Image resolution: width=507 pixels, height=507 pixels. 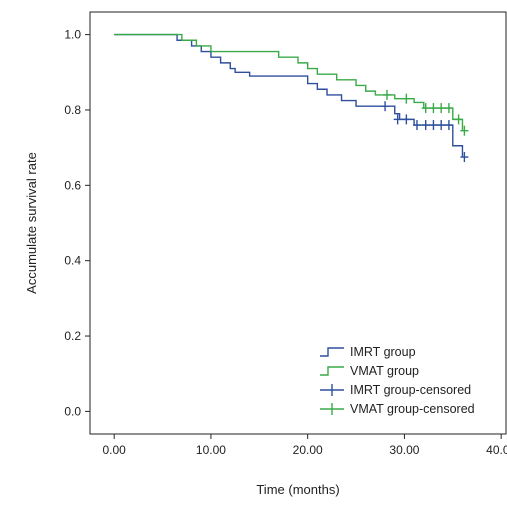 What do you see at coordinates (496, 450) in the screenshot?
I see `x-tick-label: 40.00` at bounding box center [496, 450].